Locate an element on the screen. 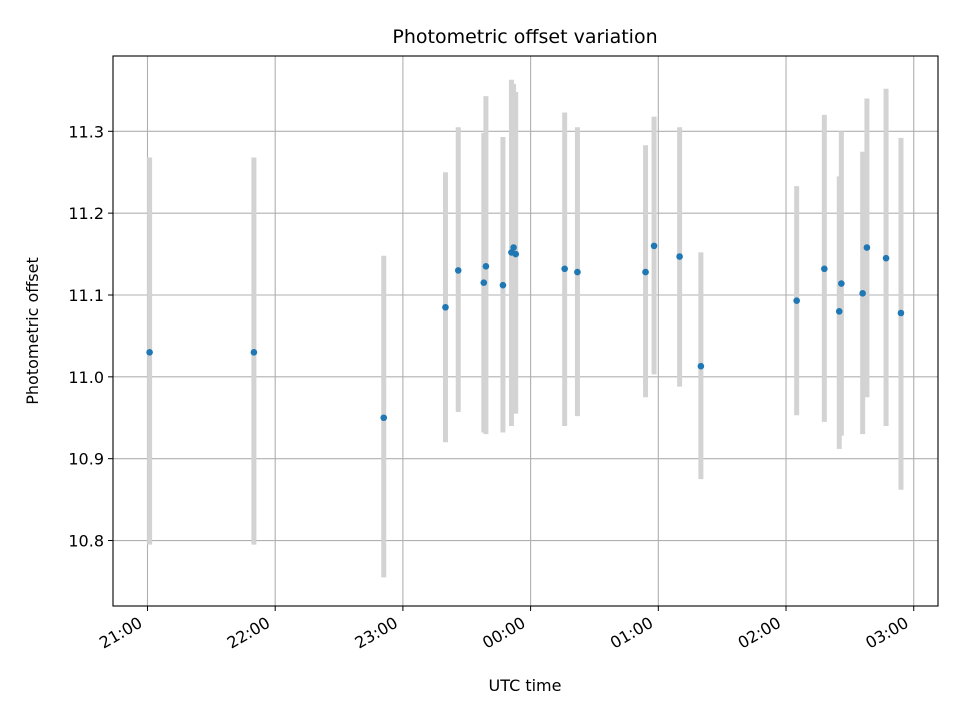 The width and height of the screenshot is (960, 720). y-axis-ticks: 10.8 10.9 11.0 11.1 11.2 11.3 is located at coordinates (90, 336).